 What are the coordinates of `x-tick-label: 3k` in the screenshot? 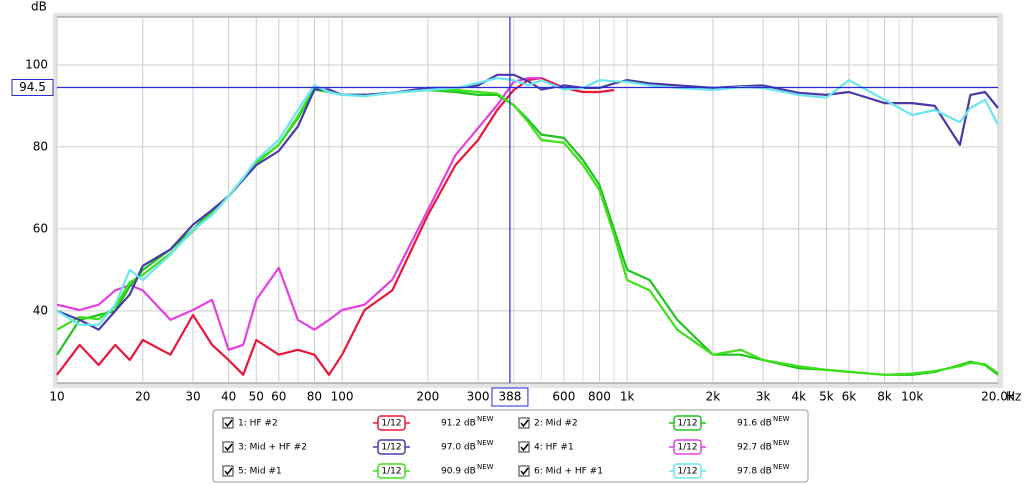 It's located at (763, 397).